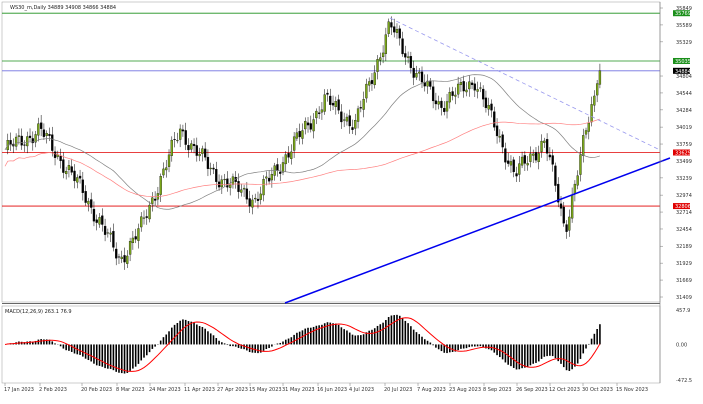 This screenshot has width=703, height=404. I want to click on x-tick-label: 7 Aug 2023, so click(431, 390).